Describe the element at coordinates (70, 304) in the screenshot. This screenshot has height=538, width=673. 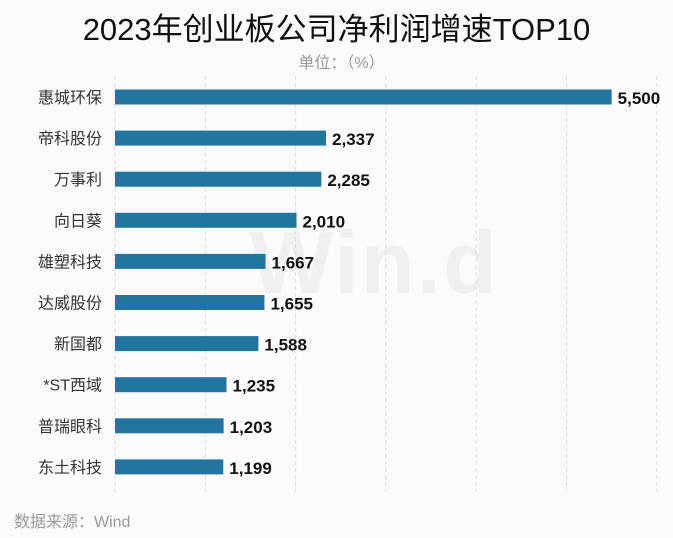
I see `category-label: 达威股份` at that location.